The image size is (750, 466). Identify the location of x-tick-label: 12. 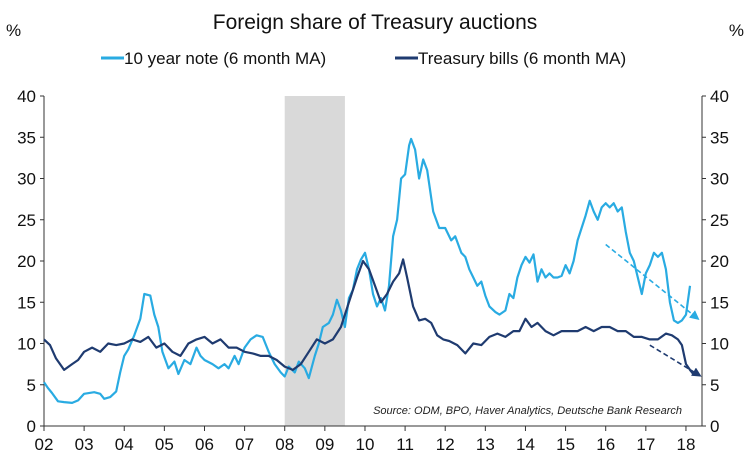
(445, 444).